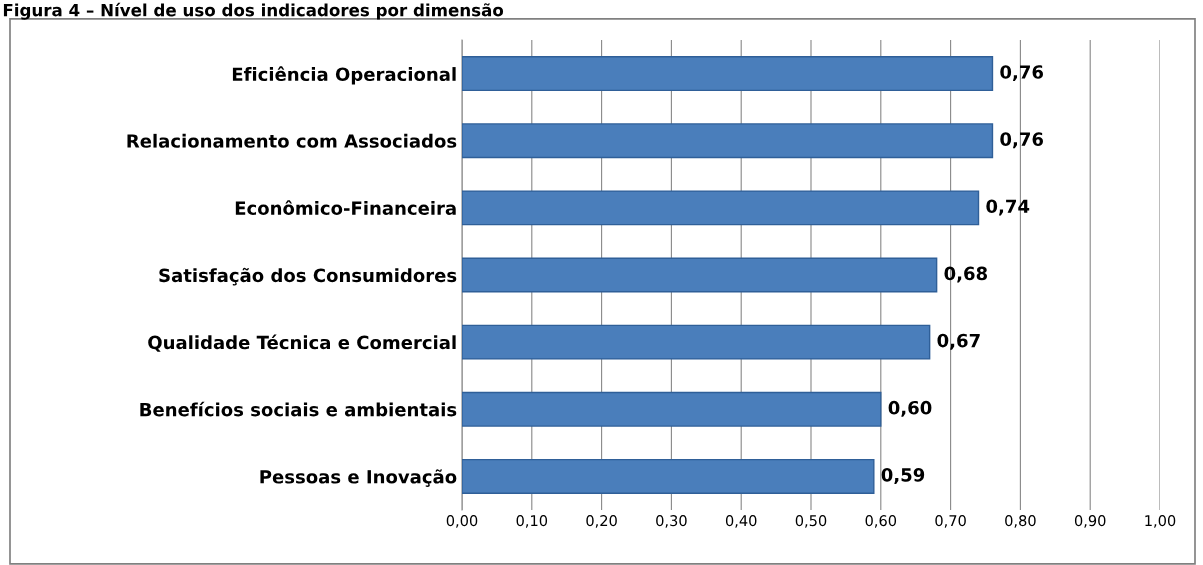 The height and width of the screenshot is (565, 1203). I want to click on y-tick-label: Benefícios sociais e ambientais, so click(298, 409).